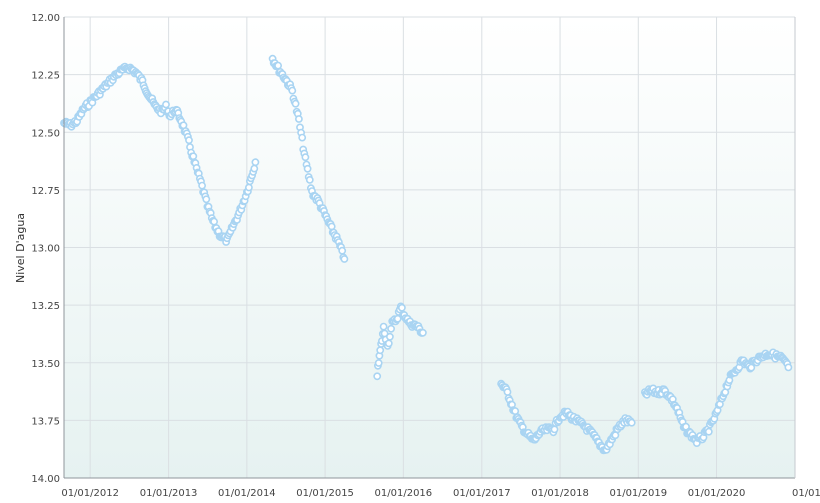  I want to click on y-tick-label: 13.75, so click(45, 421).